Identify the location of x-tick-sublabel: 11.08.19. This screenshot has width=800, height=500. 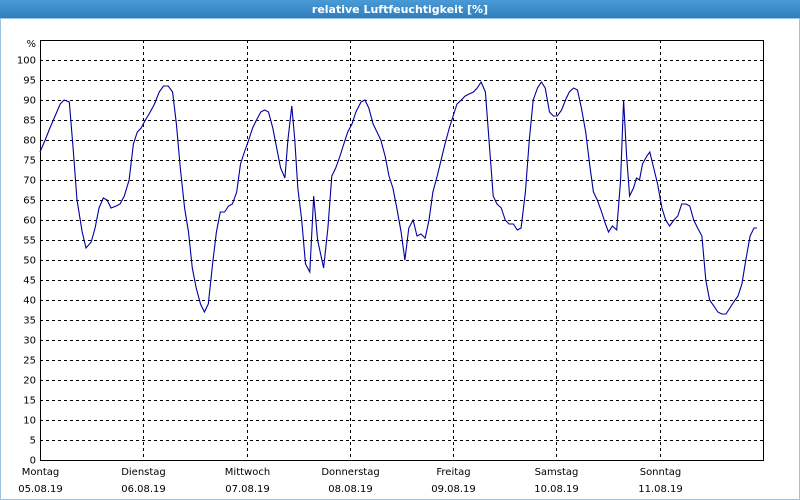
(660, 489).